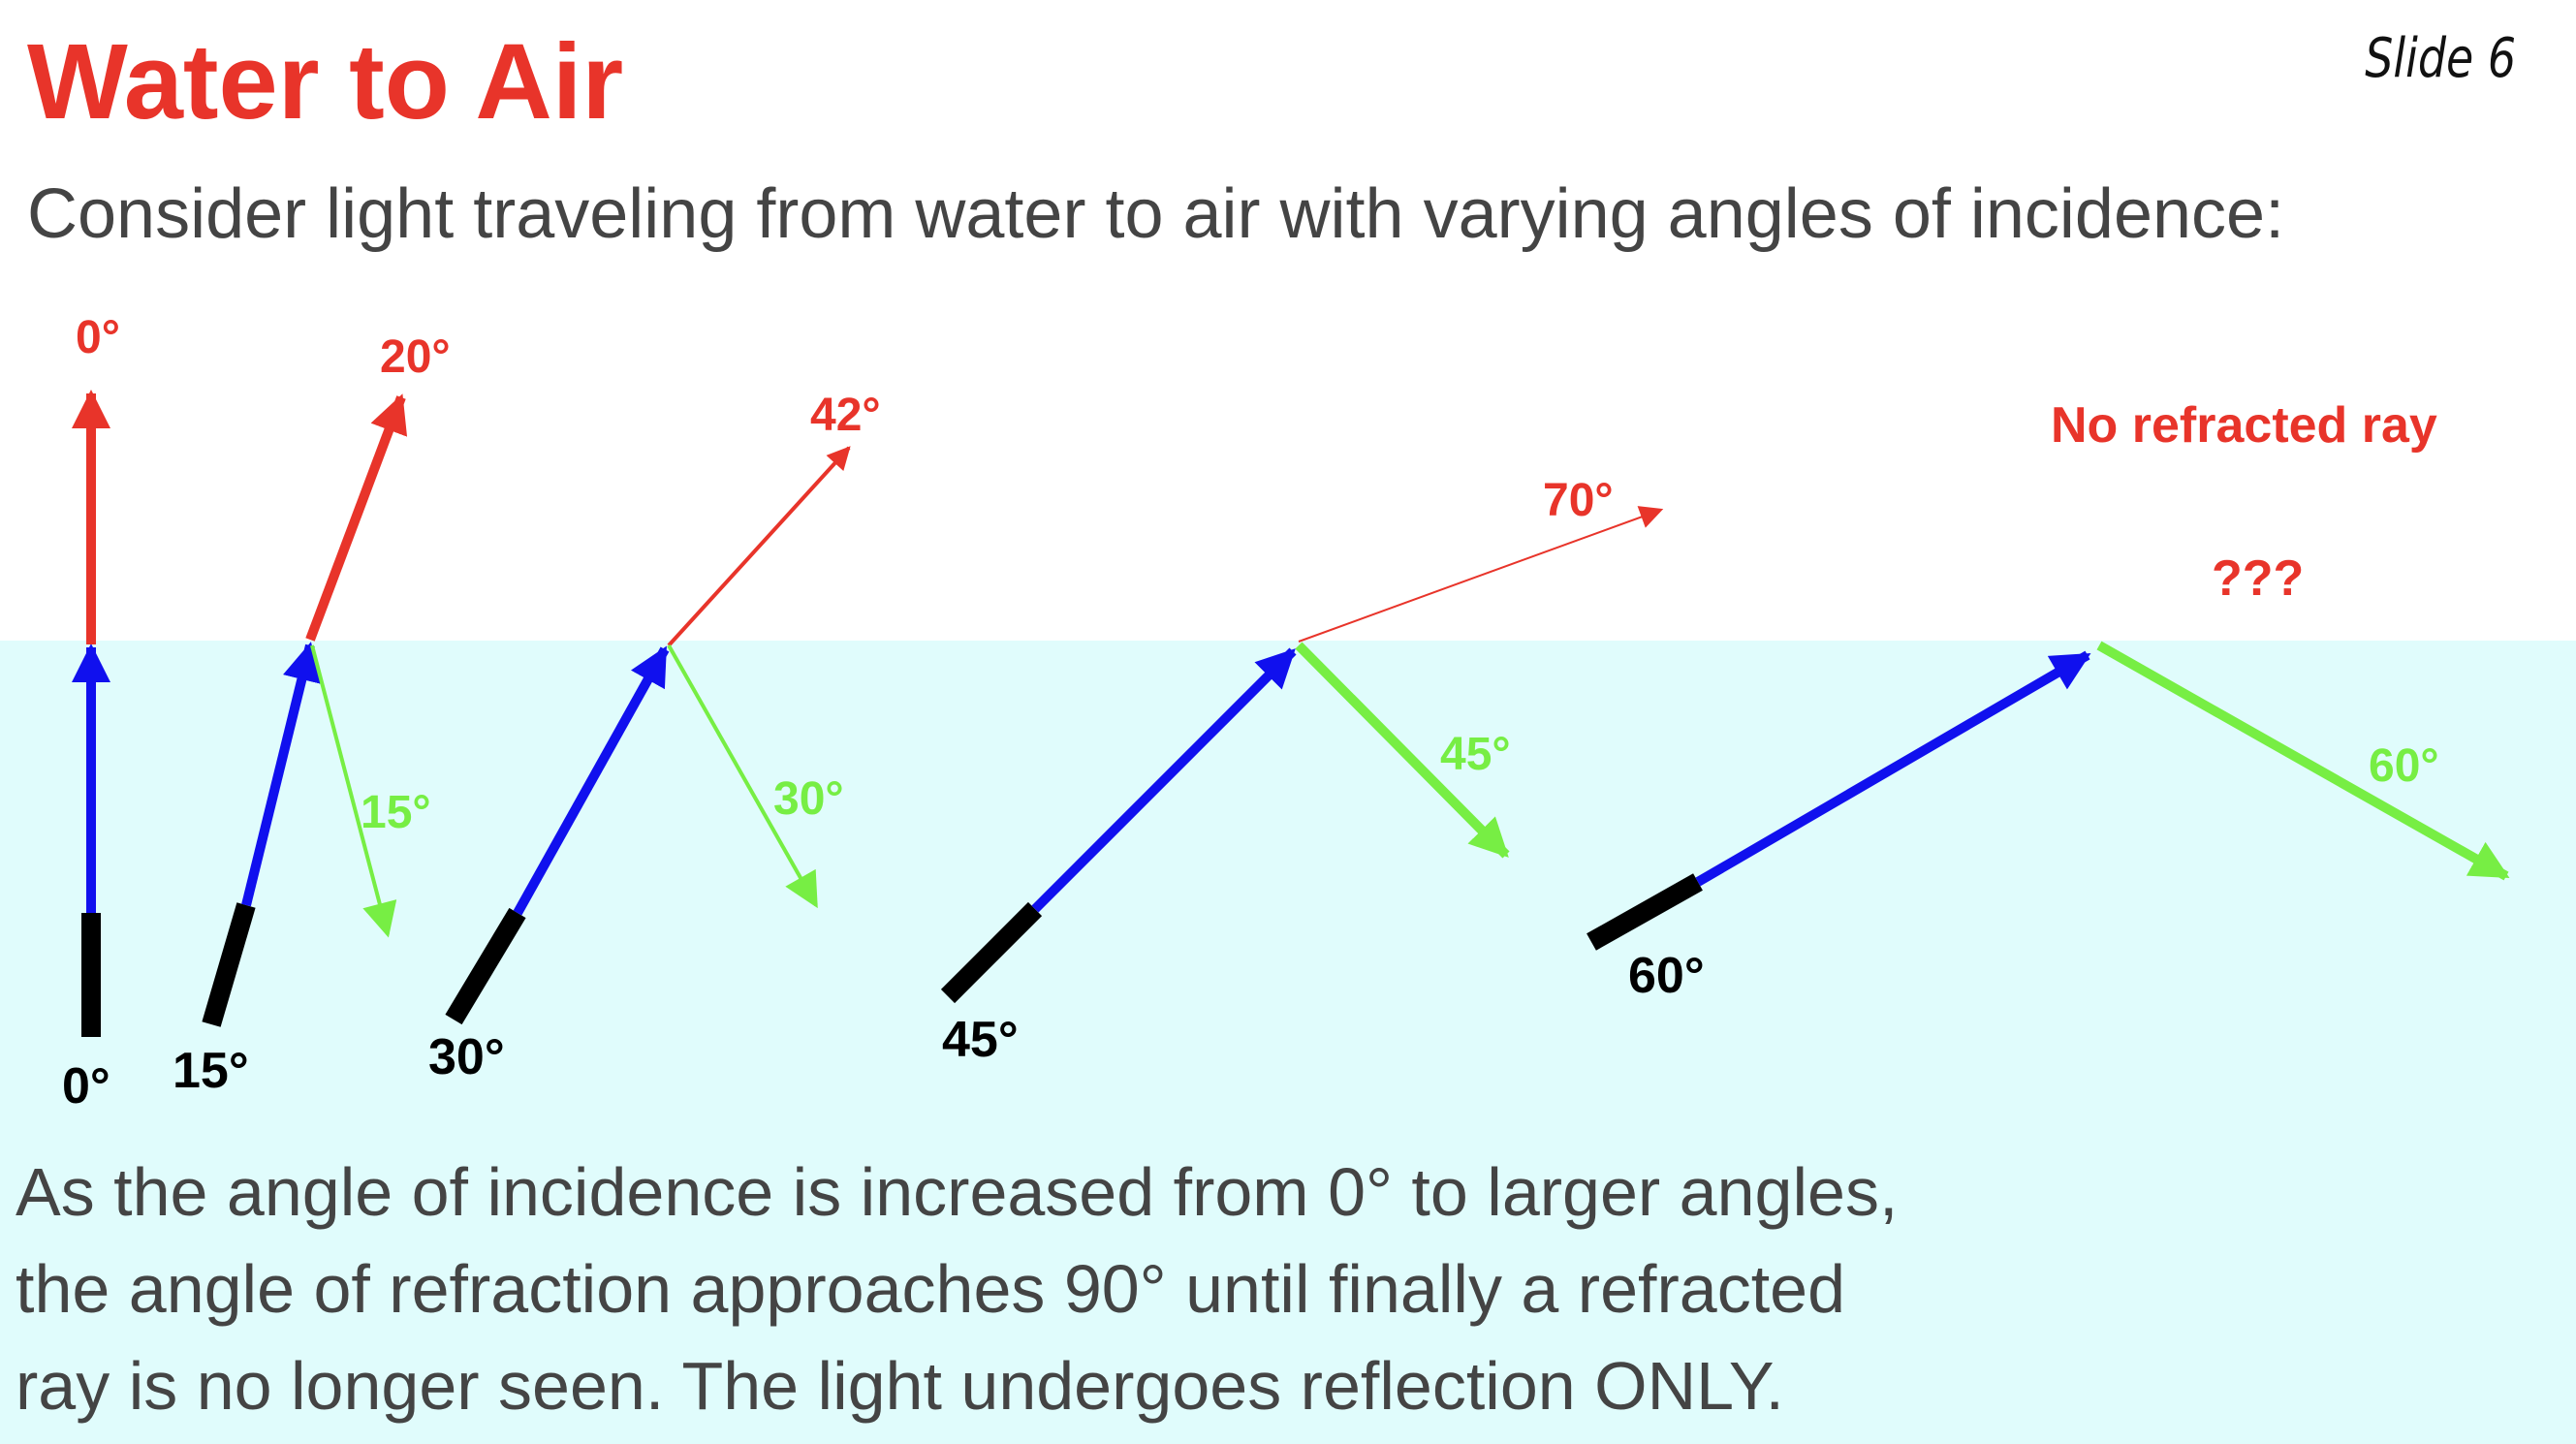 This screenshot has height=1444, width=2576. I want to click on refraction-label-45: 70°, so click(1578, 500).